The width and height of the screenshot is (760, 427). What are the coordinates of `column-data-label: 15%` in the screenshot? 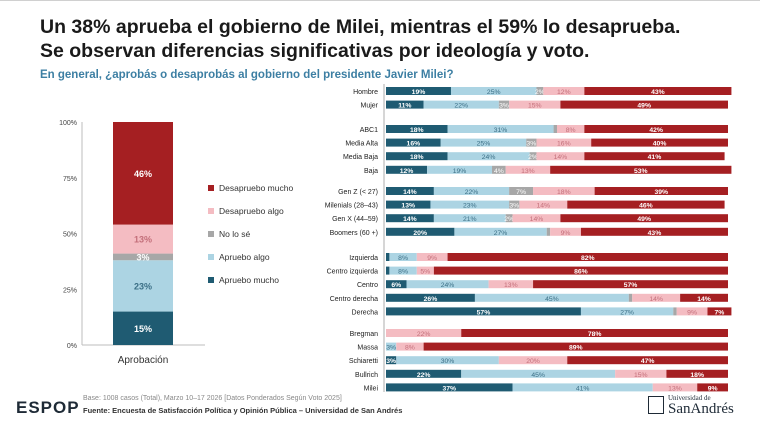 It's located at (143, 329).